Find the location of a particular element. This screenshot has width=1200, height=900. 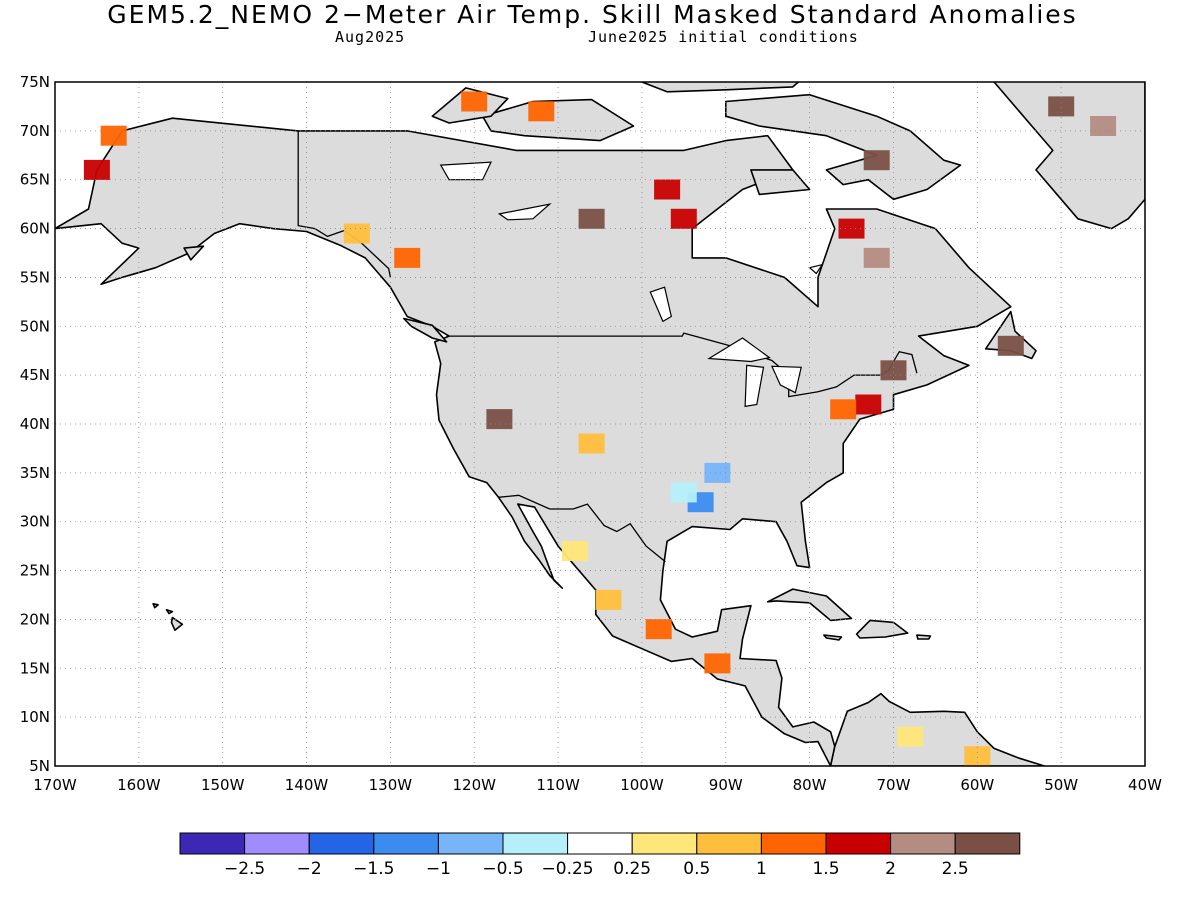

land-hawaii-big is located at coordinates (177, 623).